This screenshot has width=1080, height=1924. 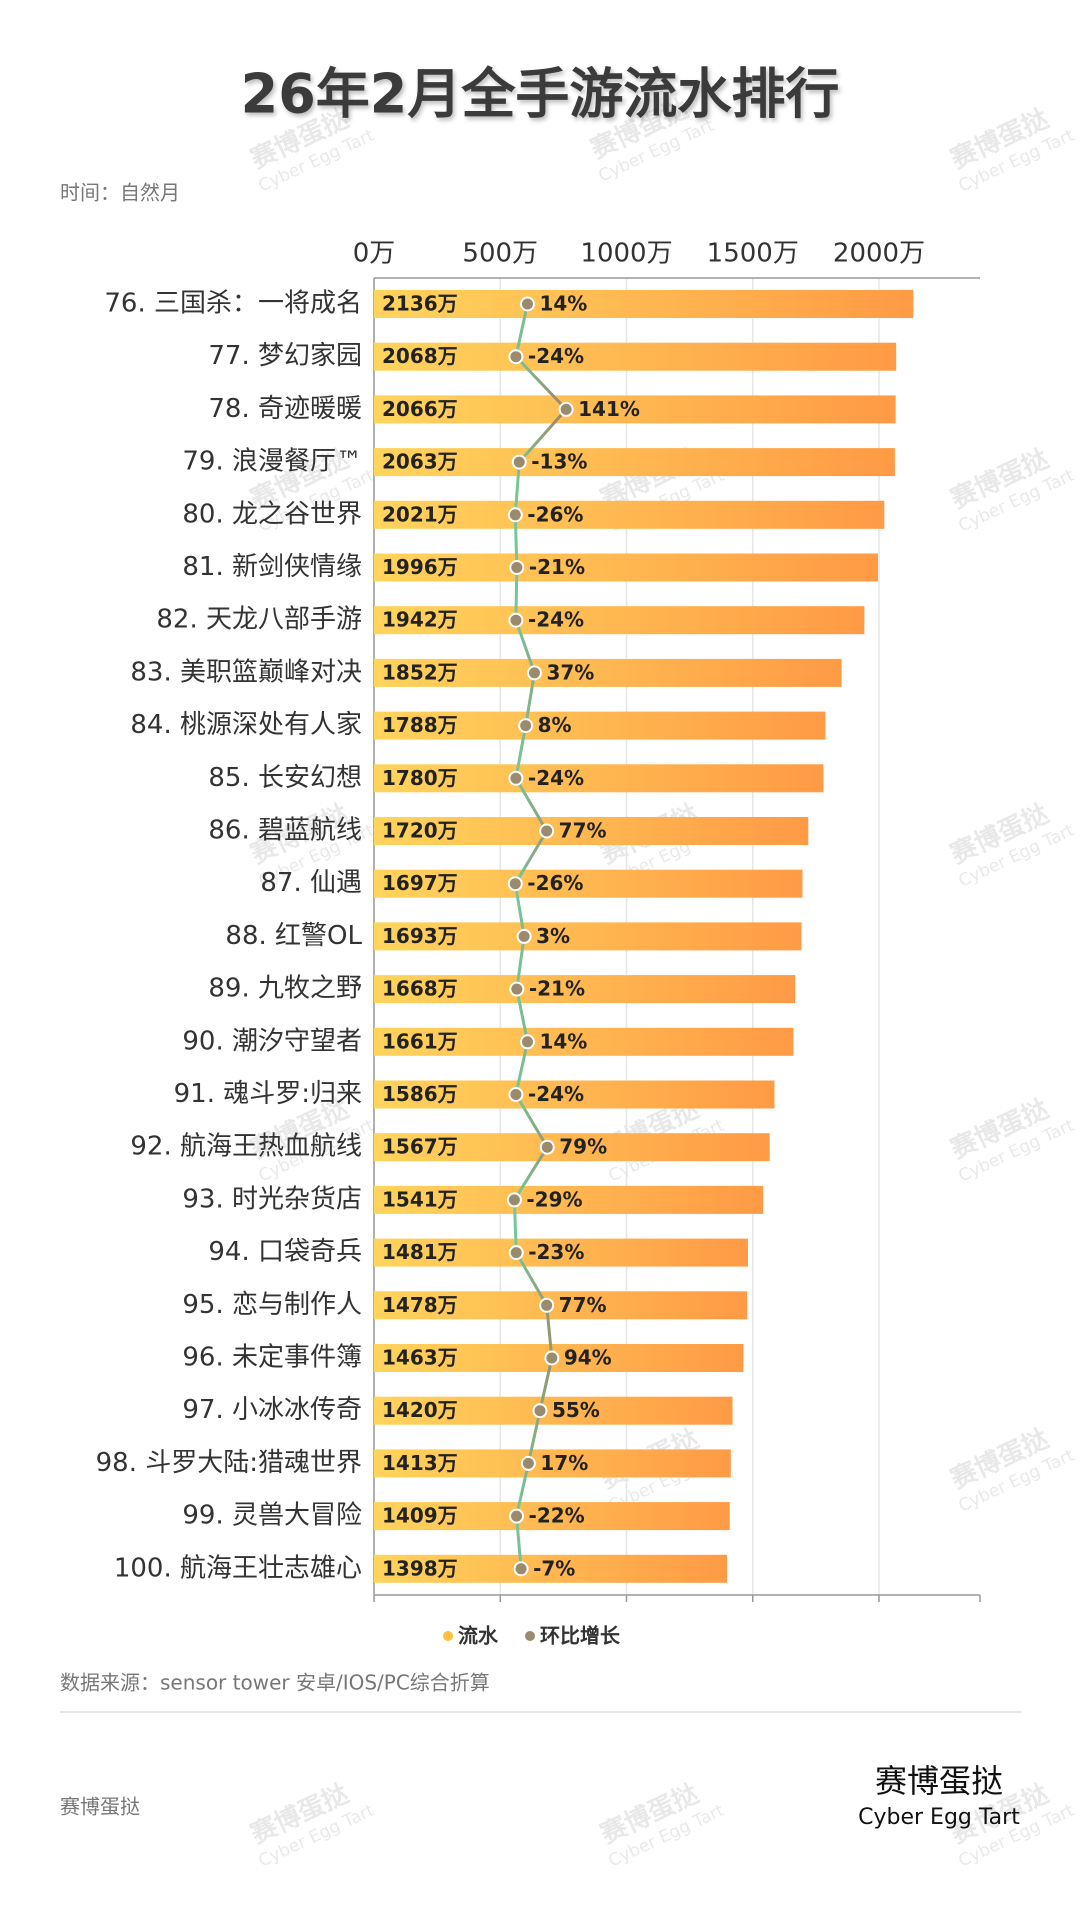 What do you see at coordinates (939, 1817) in the screenshot?
I see `brand-en: Cyber Egg Tart` at bounding box center [939, 1817].